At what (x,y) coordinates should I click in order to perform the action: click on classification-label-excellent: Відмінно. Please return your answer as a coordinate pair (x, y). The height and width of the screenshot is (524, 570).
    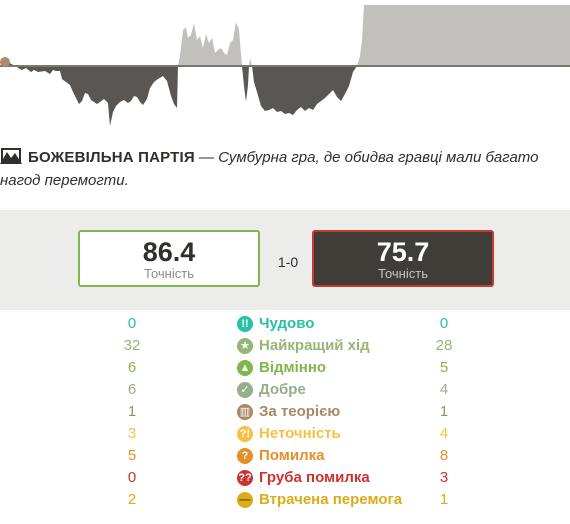
    Looking at the image, I should click on (293, 367).